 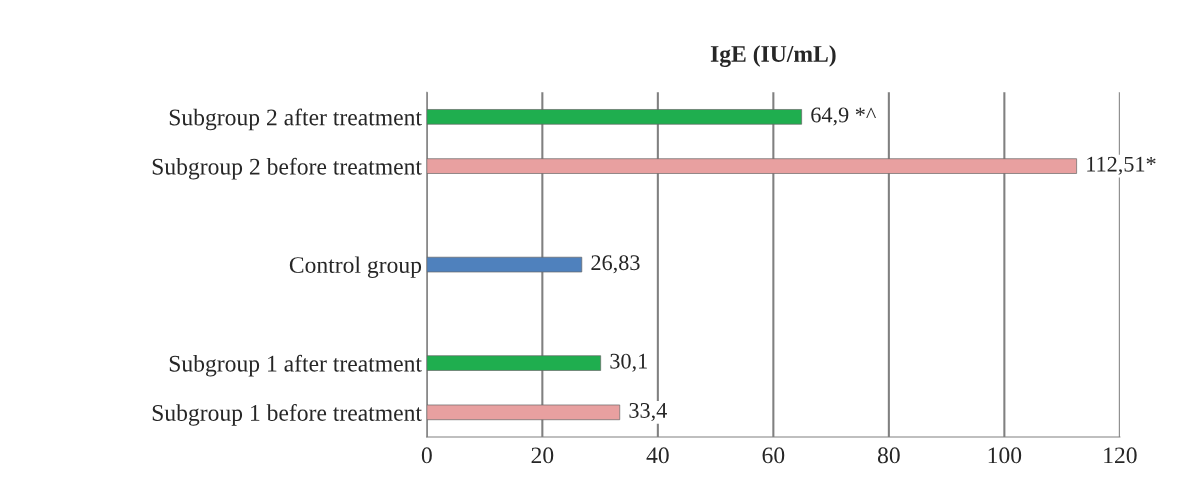 What do you see at coordinates (657, 455) in the screenshot?
I see `x-tick-label: 40` at bounding box center [657, 455].